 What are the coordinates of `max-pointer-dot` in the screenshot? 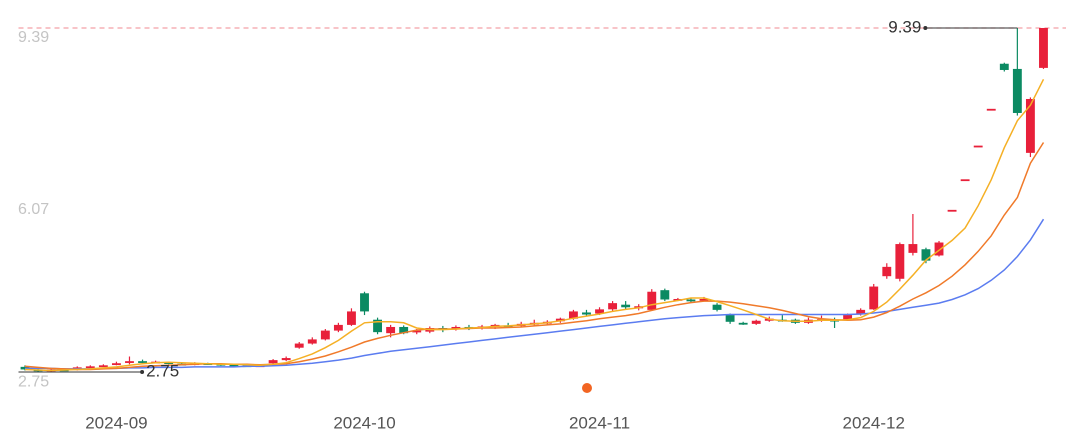 It's located at (925, 28).